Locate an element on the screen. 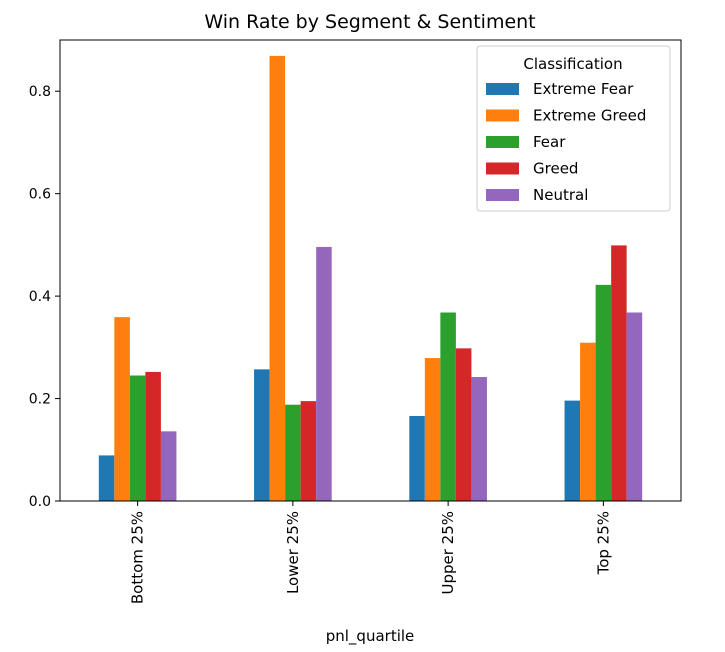 This screenshot has width=725, height=652. y-tick-label: 0.6 is located at coordinates (40, 195).